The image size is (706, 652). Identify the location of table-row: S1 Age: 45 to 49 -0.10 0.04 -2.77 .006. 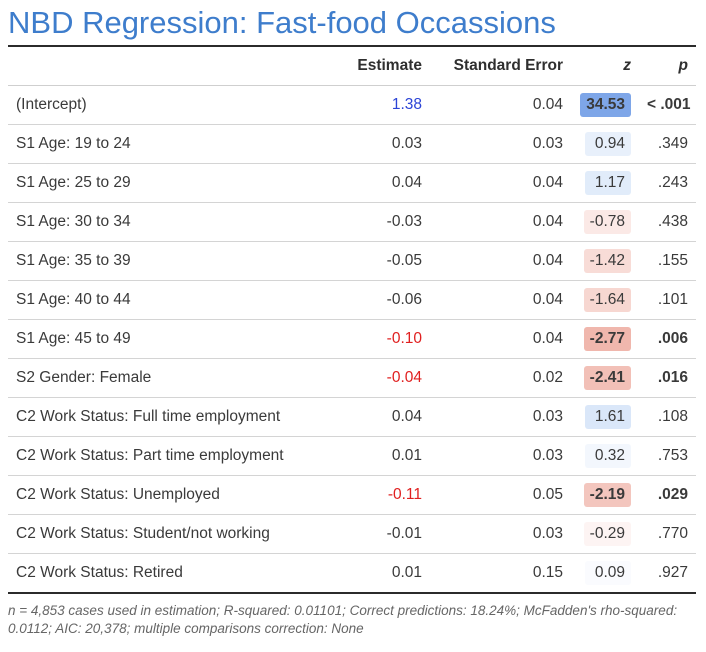
(352, 339).